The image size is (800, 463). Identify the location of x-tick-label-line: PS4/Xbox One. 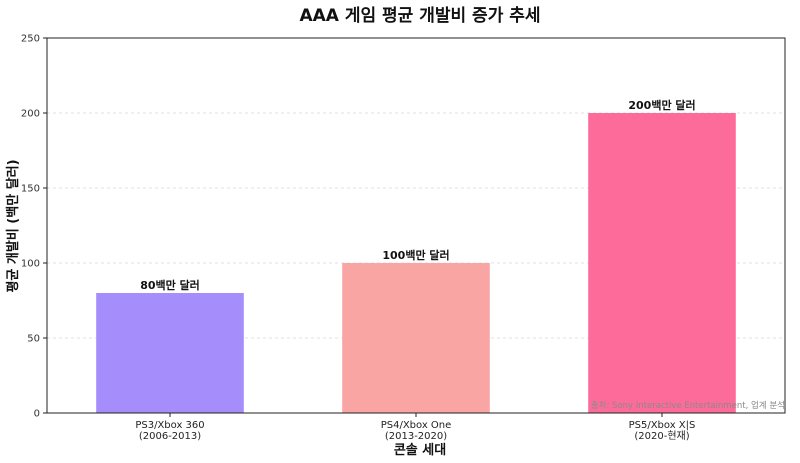
(416, 425).